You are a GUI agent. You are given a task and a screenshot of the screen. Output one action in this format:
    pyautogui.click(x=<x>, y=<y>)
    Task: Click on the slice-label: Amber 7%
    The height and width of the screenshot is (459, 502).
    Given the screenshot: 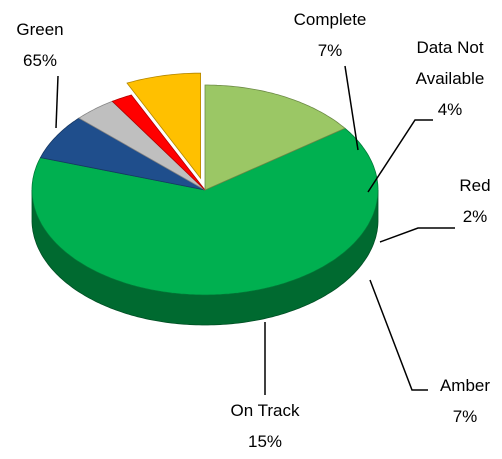 What is the action you would take?
    pyautogui.click(x=465, y=401)
    